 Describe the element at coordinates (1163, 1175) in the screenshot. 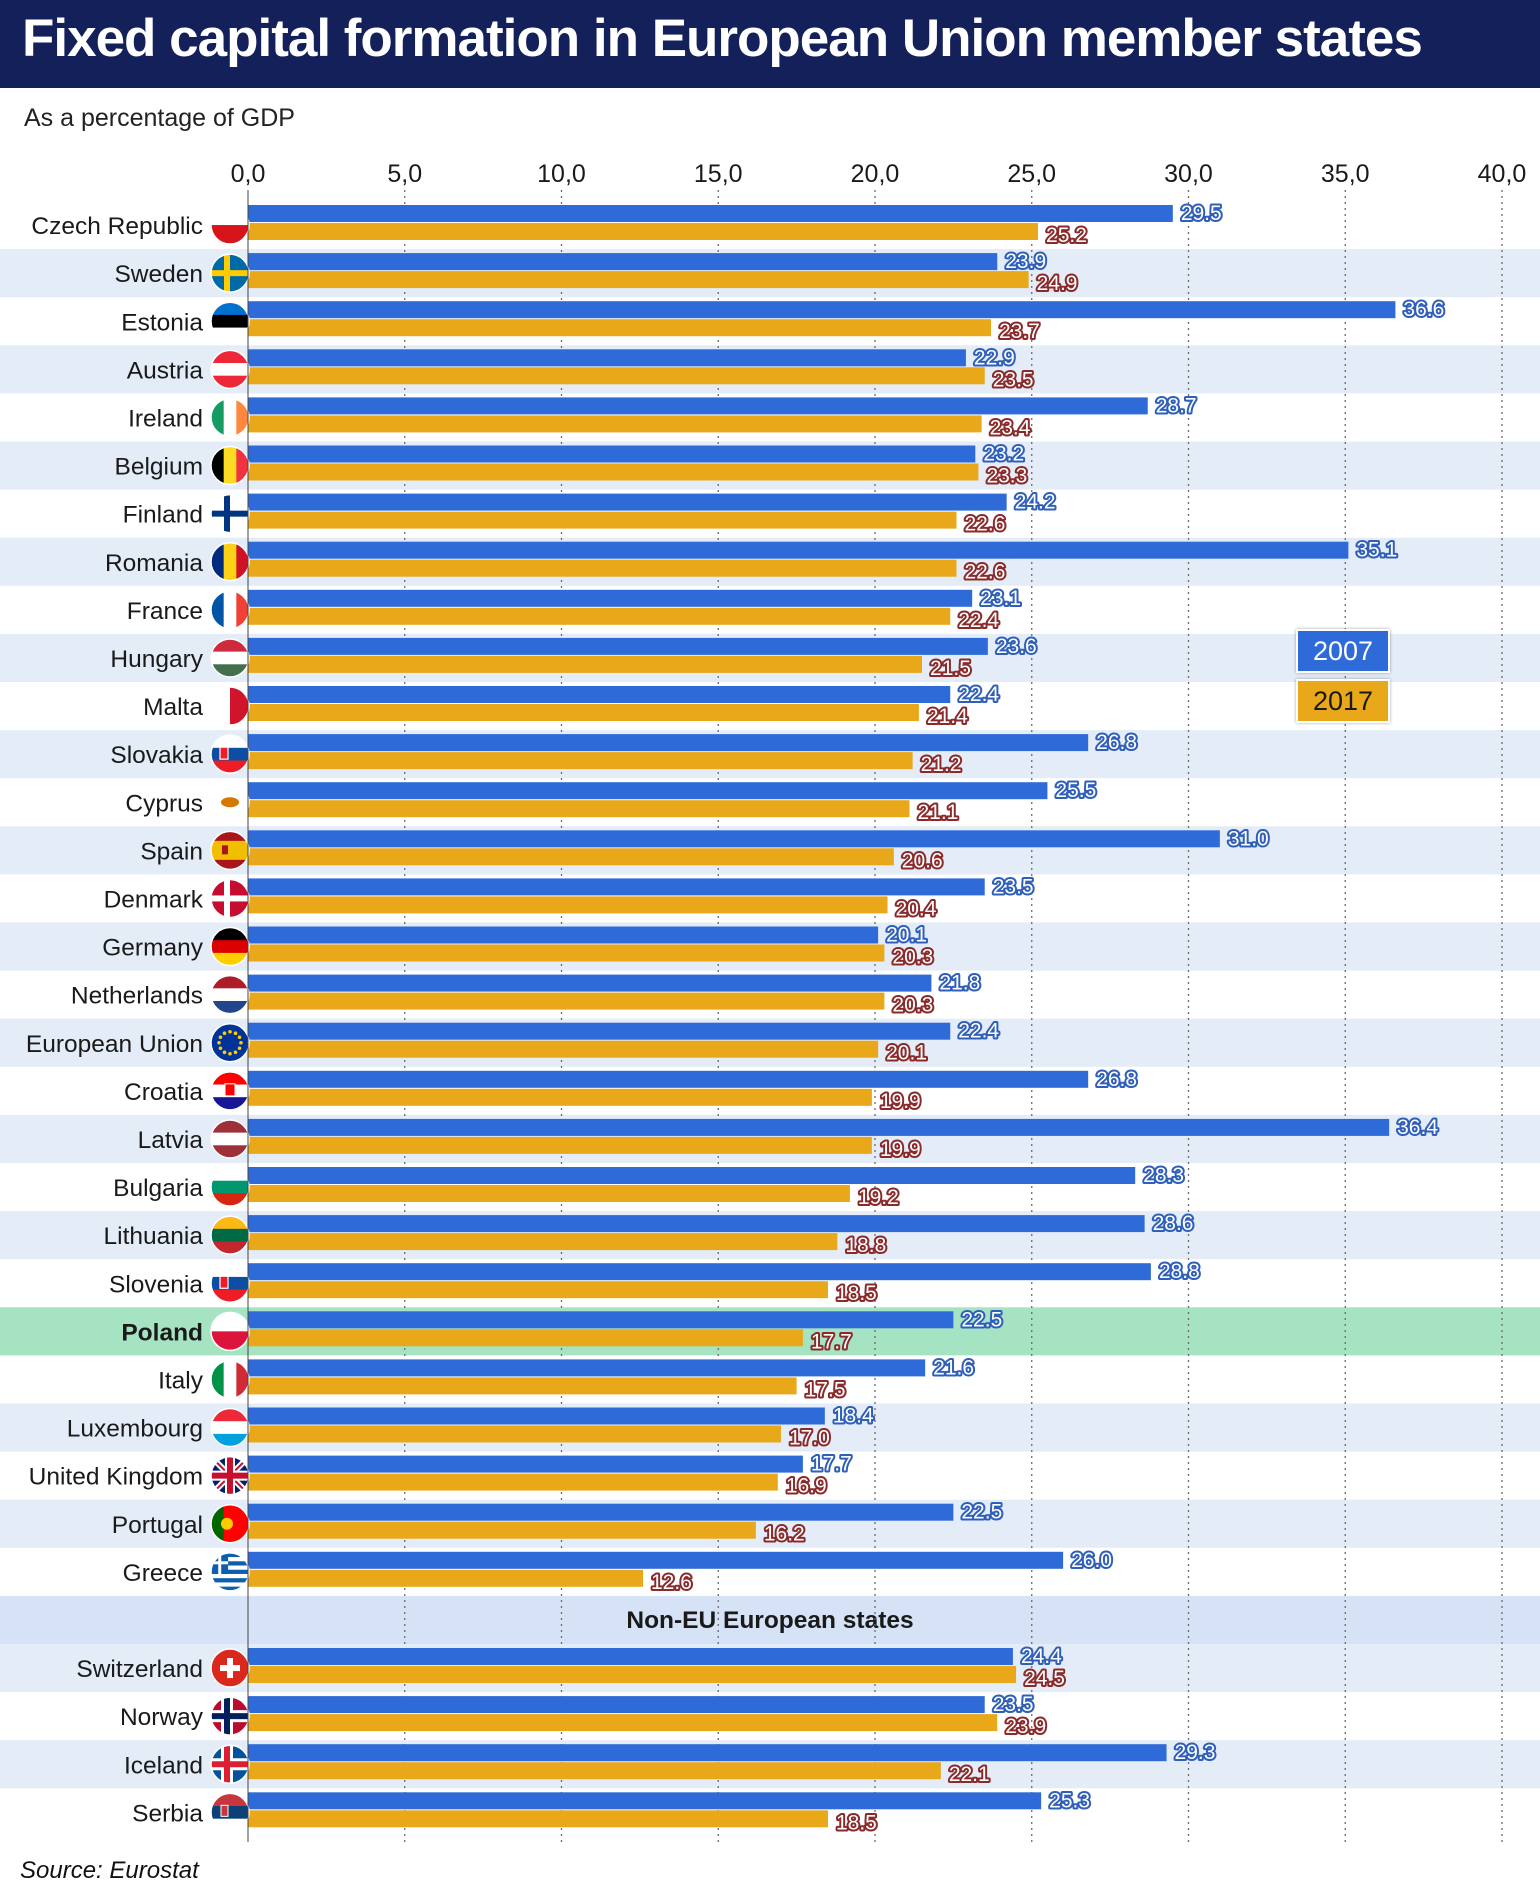

I see `data-label-2007: 28.3` at that location.